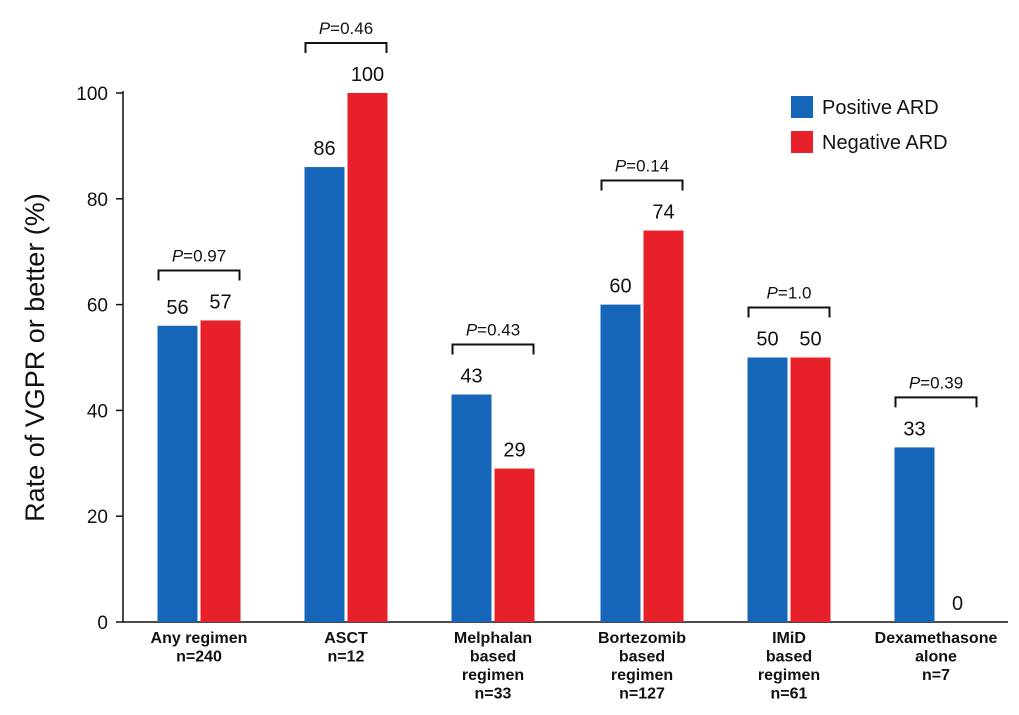  What do you see at coordinates (880, 108) in the screenshot?
I see `legend-label: Positive ARD` at bounding box center [880, 108].